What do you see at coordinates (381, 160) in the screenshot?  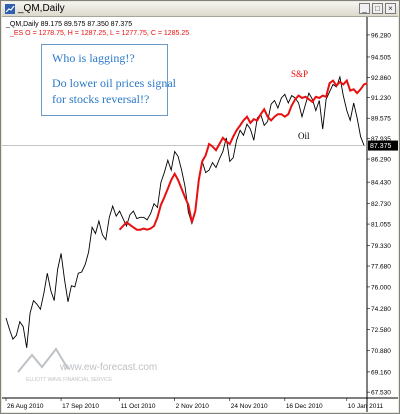 I see `y-tick-label: 86.290` at bounding box center [381, 160].